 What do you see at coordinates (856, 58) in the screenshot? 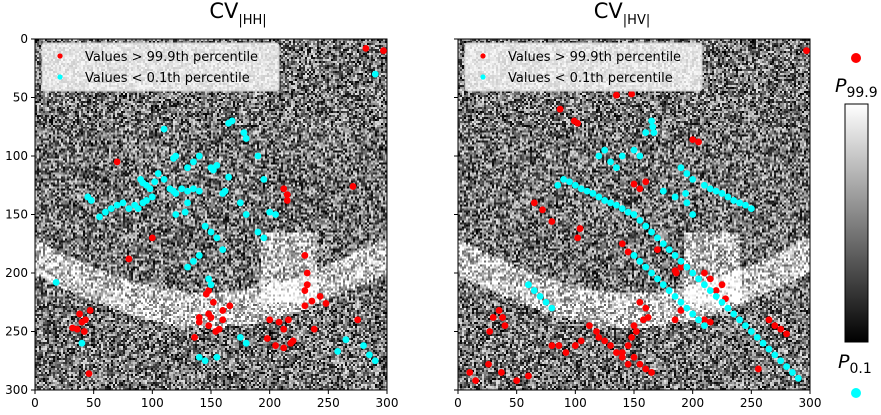
I see `colorbar-high-marker` at bounding box center [856, 58].